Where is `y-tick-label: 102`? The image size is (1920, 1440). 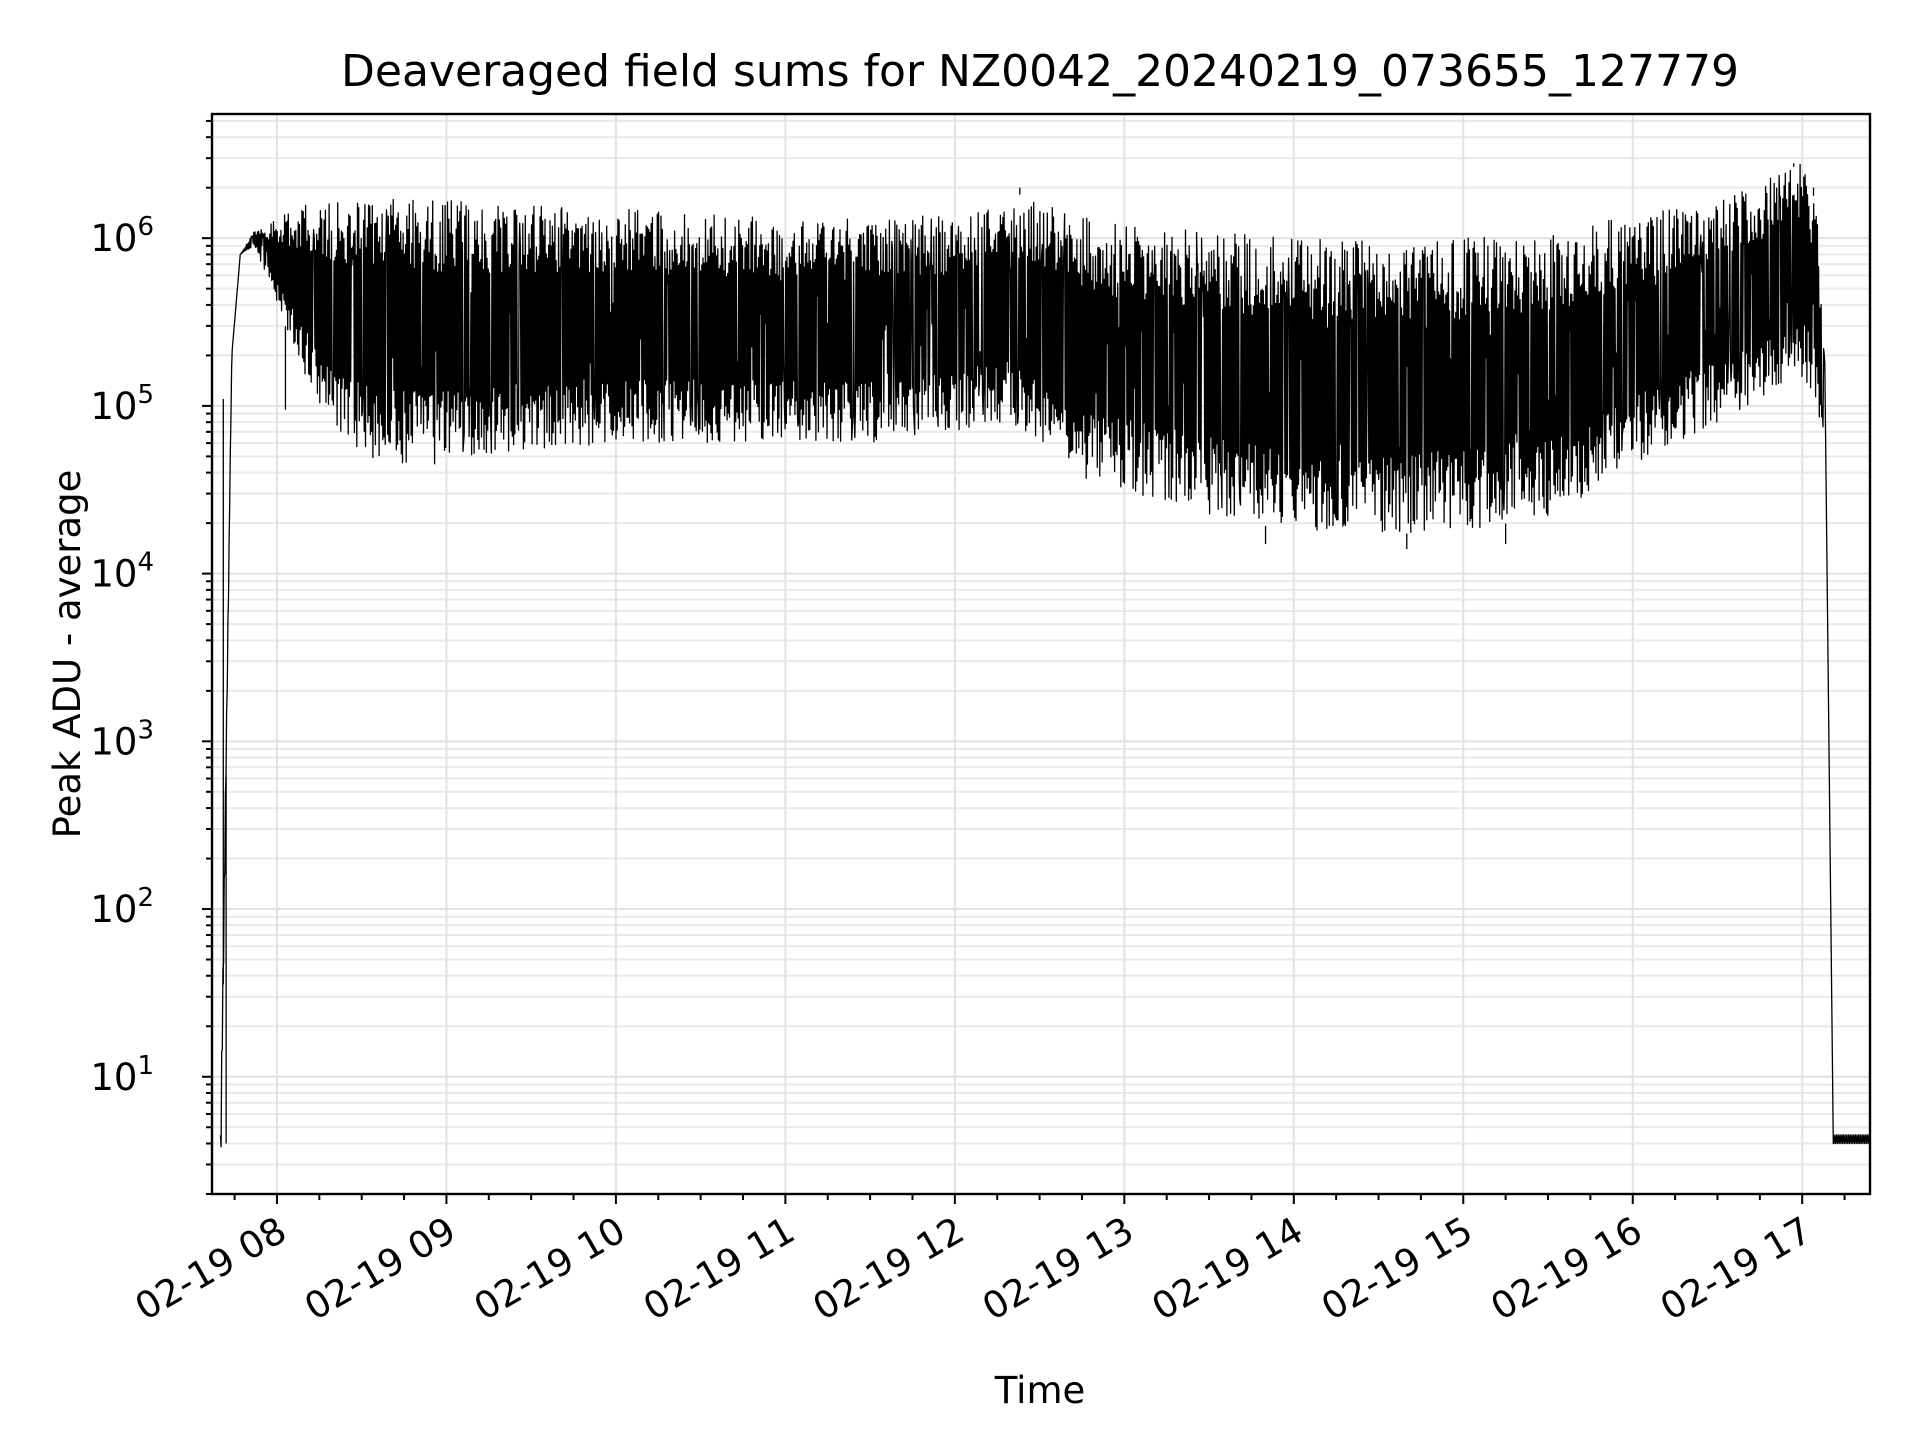
y-tick-label: 102 is located at coordinates (122, 907).